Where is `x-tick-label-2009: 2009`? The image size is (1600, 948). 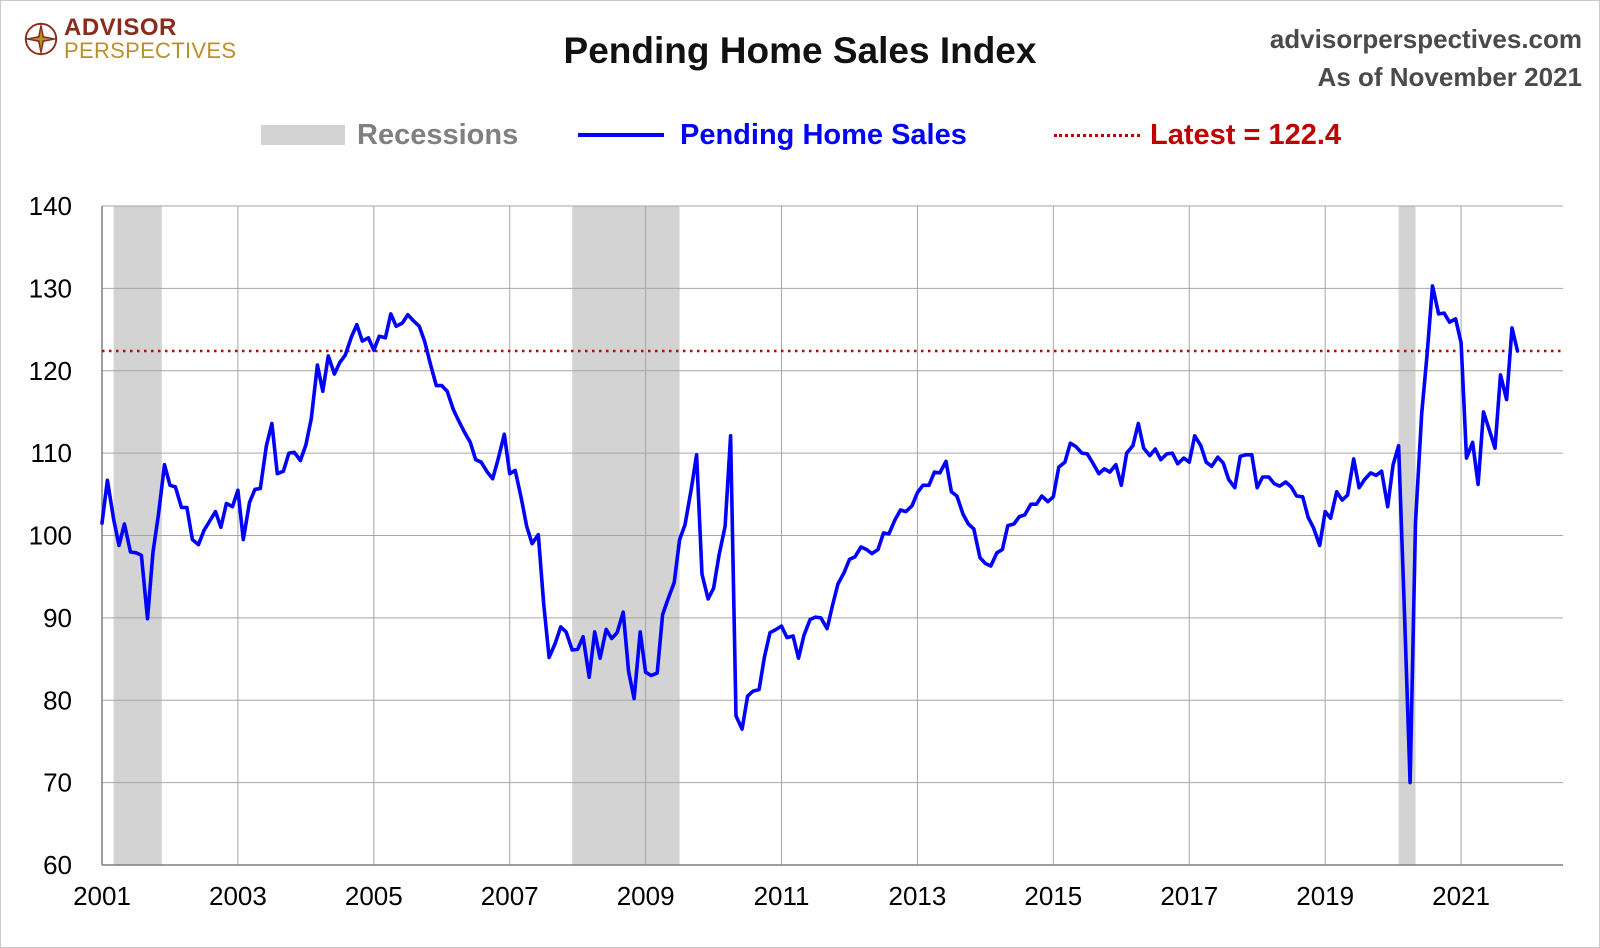 x-tick-label-2009: 2009 is located at coordinates (646, 896).